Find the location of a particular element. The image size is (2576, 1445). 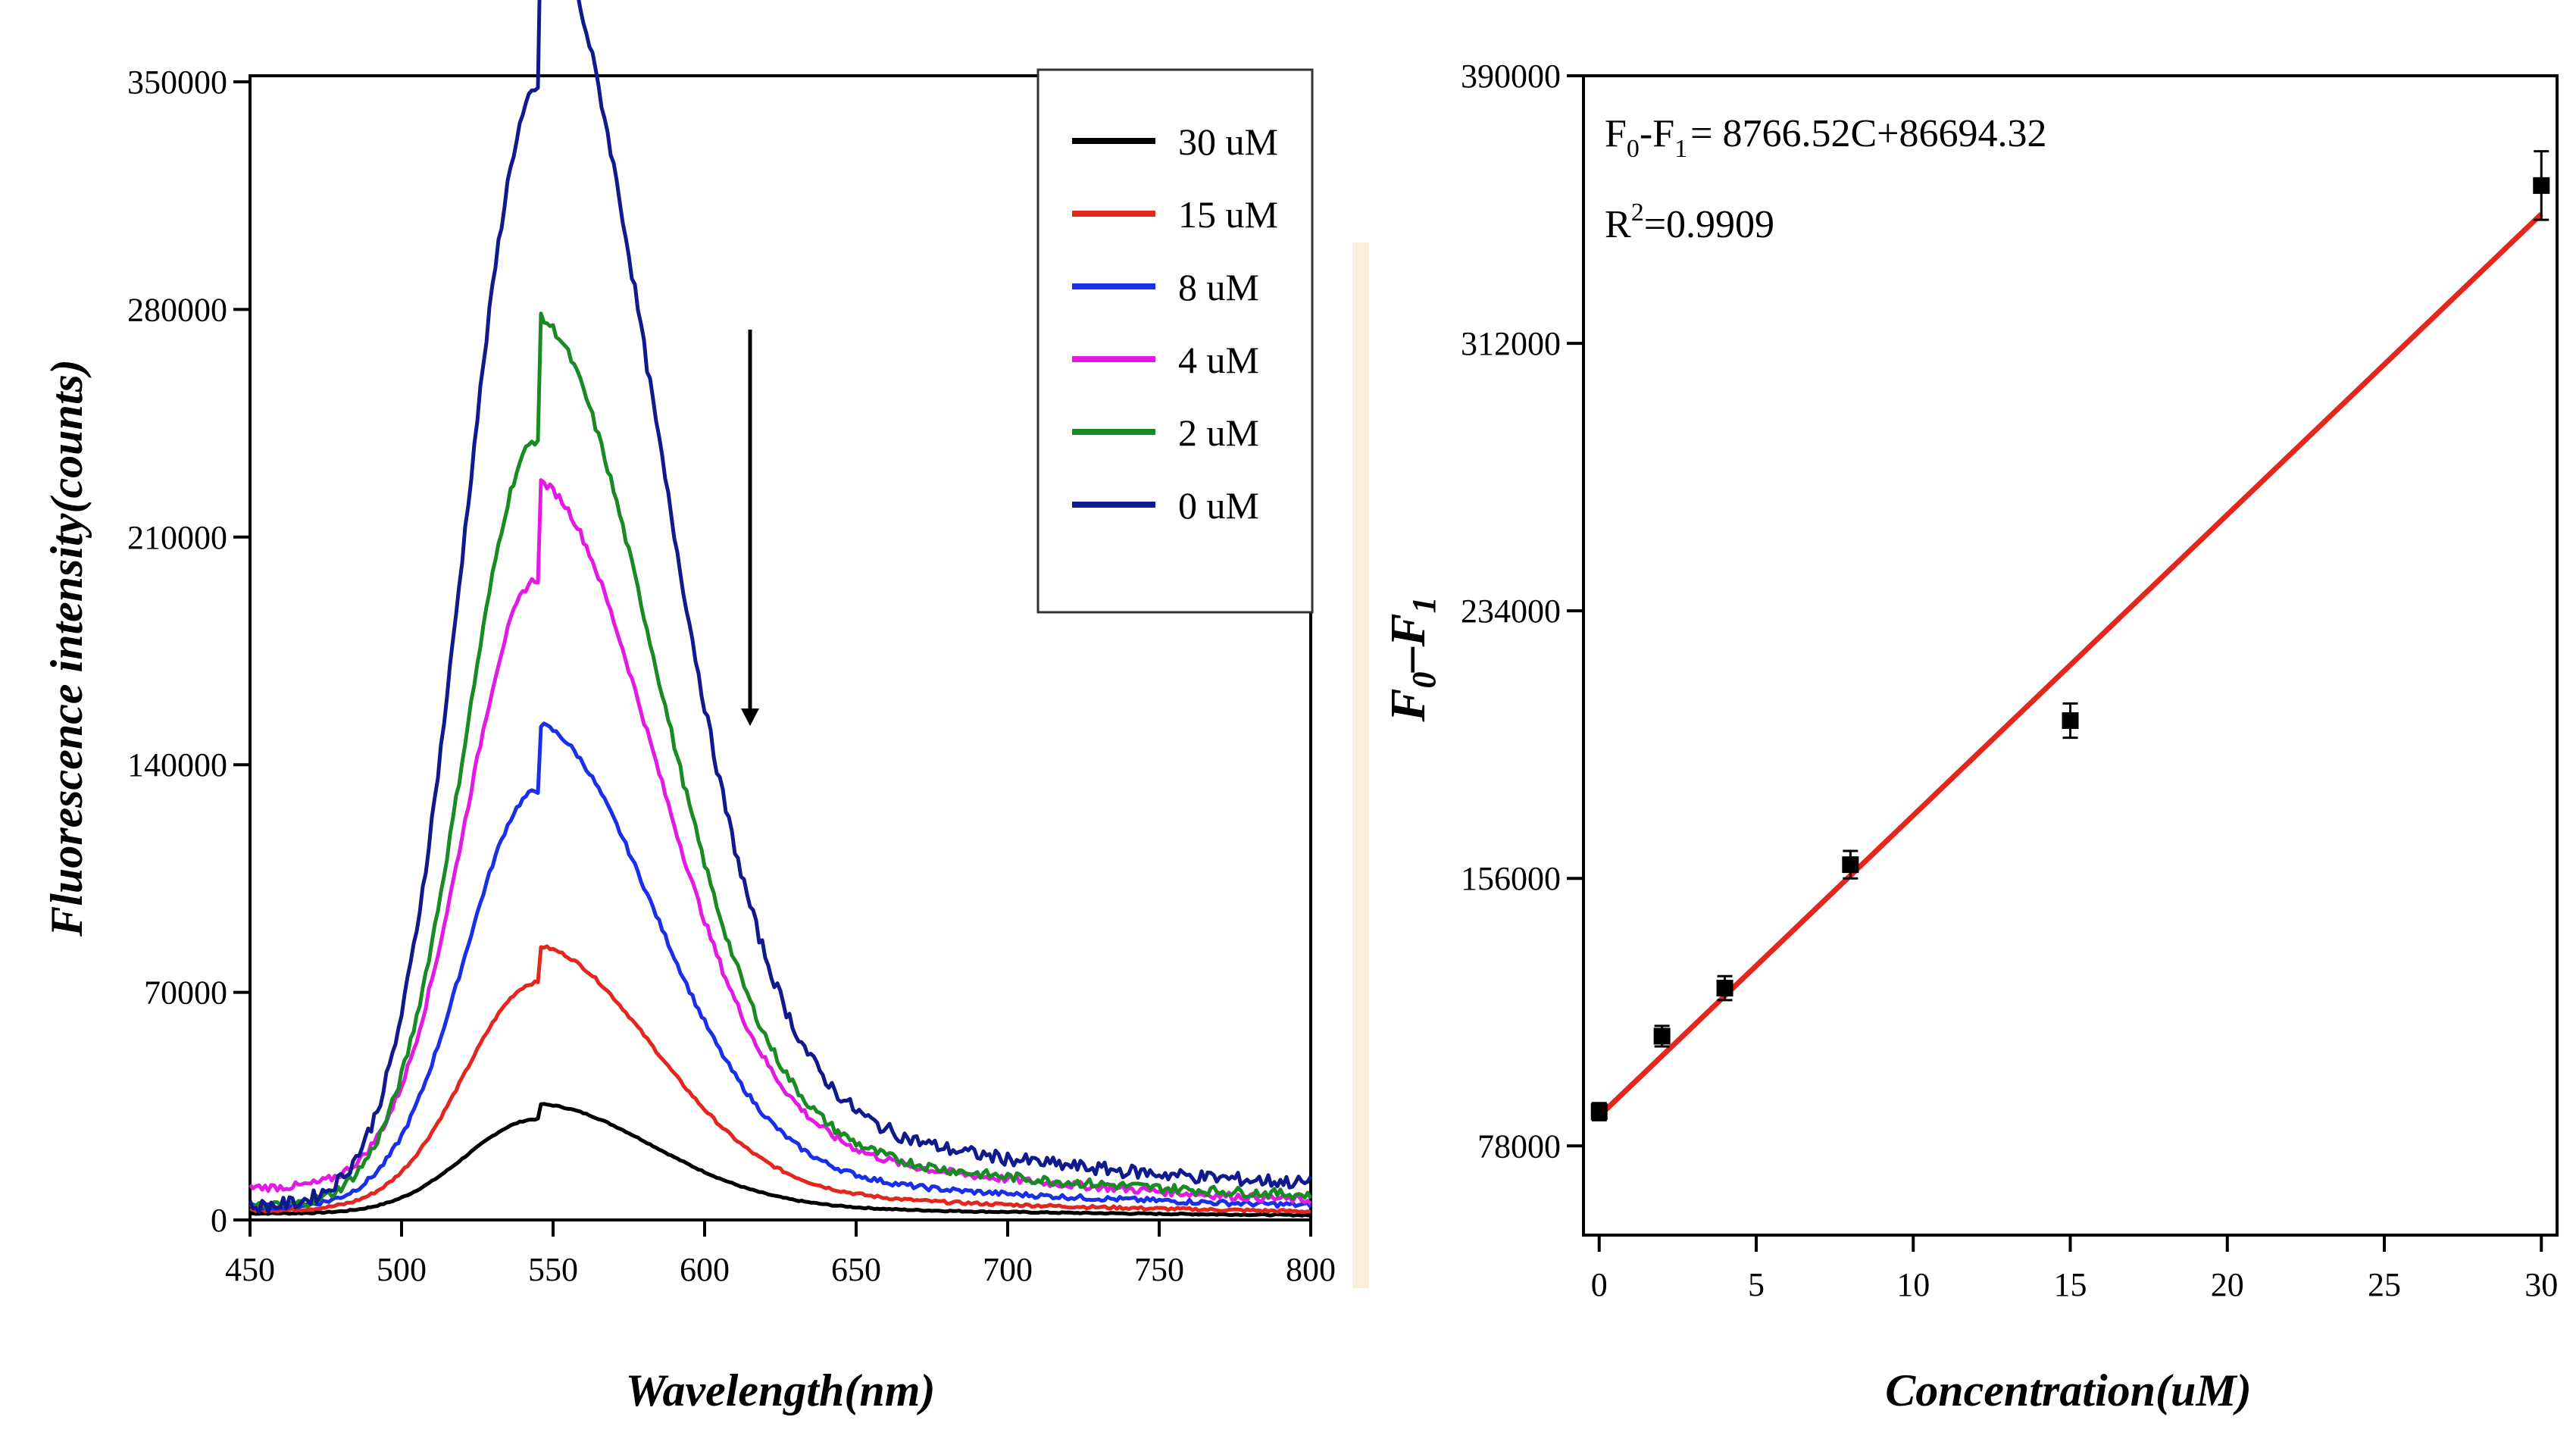

spectra-x-tick-label: 600 is located at coordinates (705, 1269).